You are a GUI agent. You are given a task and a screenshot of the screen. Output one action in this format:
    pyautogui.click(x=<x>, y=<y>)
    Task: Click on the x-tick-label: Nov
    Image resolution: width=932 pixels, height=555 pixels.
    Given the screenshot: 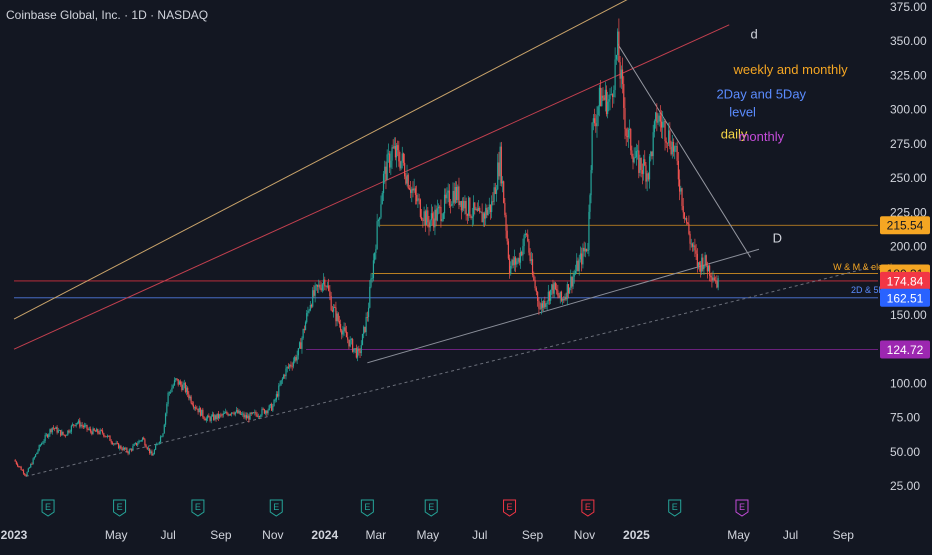 What is the action you would take?
    pyautogui.click(x=272, y=535)
    